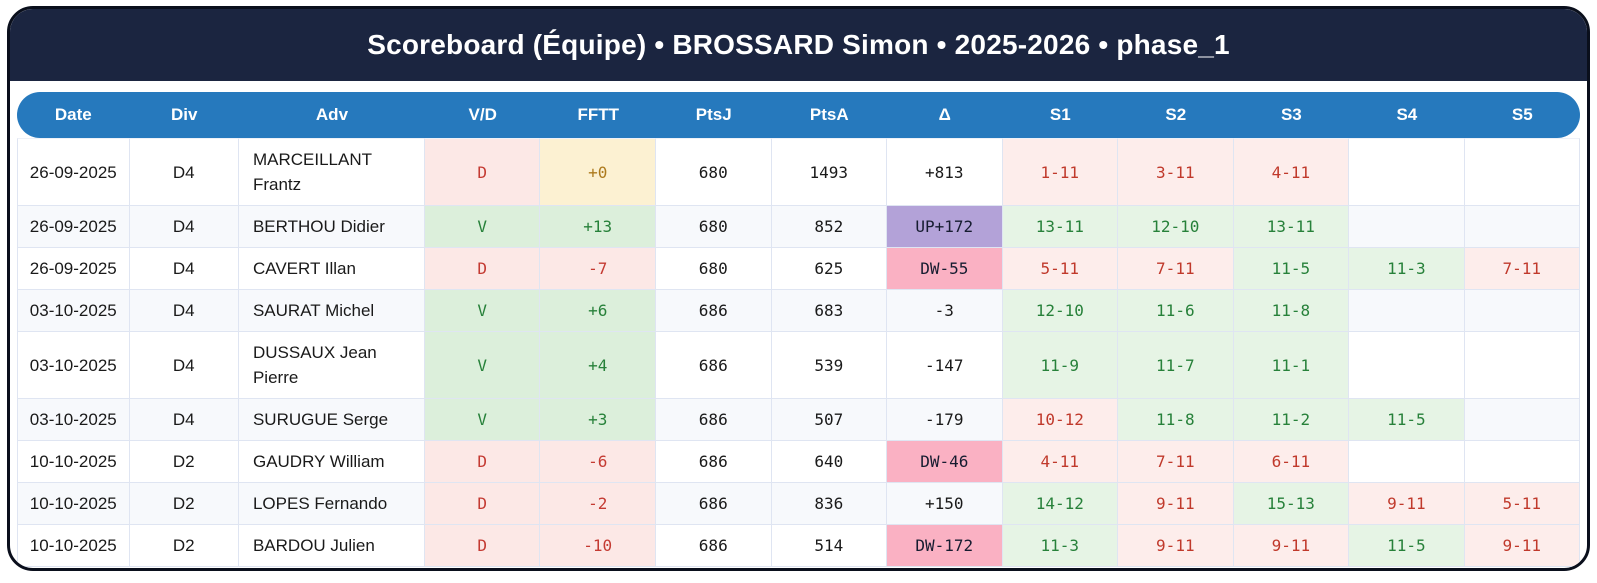 This screenshot has height=583, width=1597. Describe the element at coordinates (829, 172) in the screenshot. I see `opponent-points-cell: 1493` at that location.